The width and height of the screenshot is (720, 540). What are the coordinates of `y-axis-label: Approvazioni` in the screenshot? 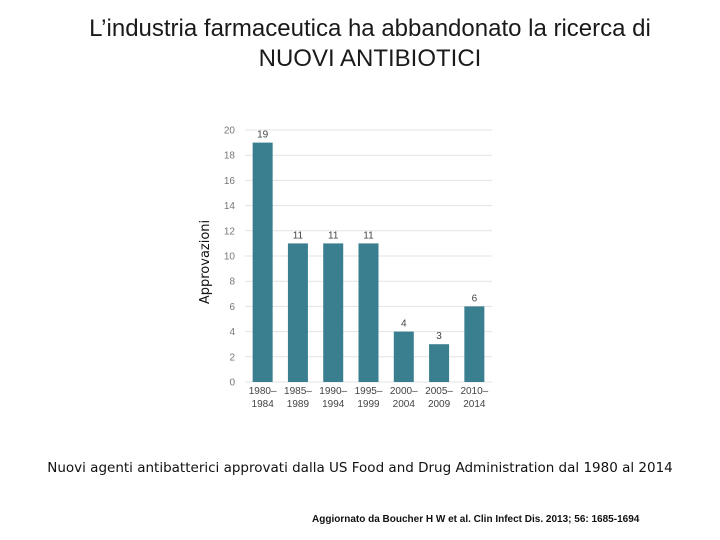 It's located at (205, 262).